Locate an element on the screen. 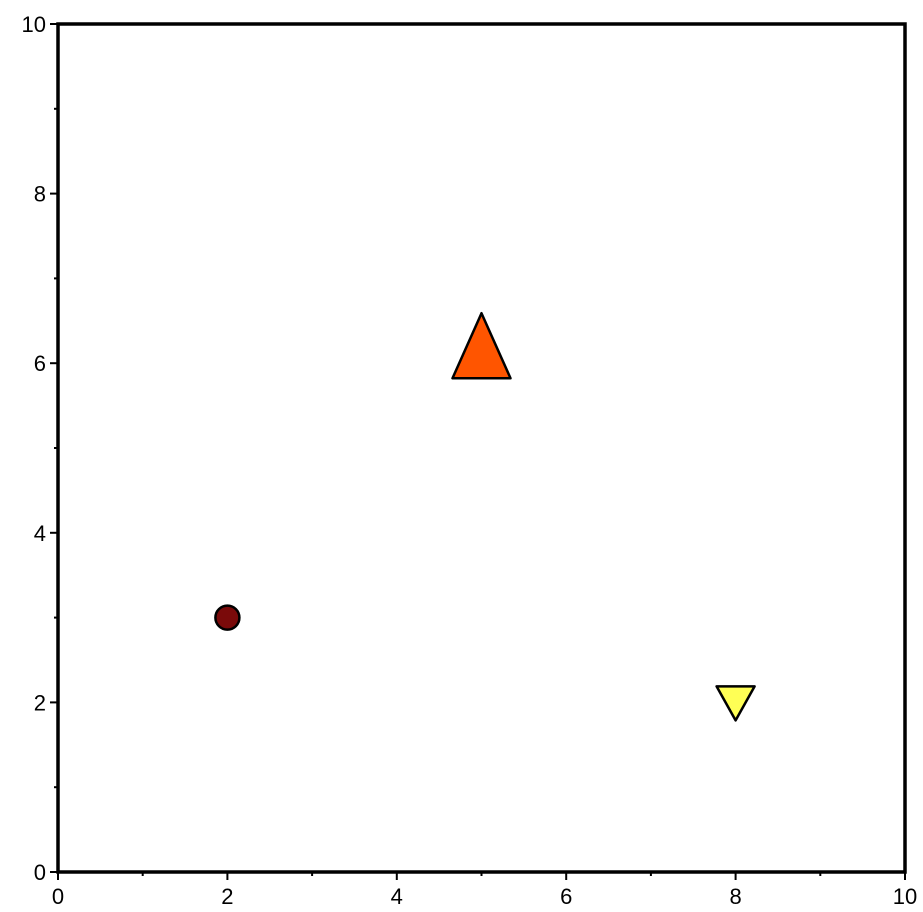  x-tick-label: 4 is located at coordinates (397, 896).